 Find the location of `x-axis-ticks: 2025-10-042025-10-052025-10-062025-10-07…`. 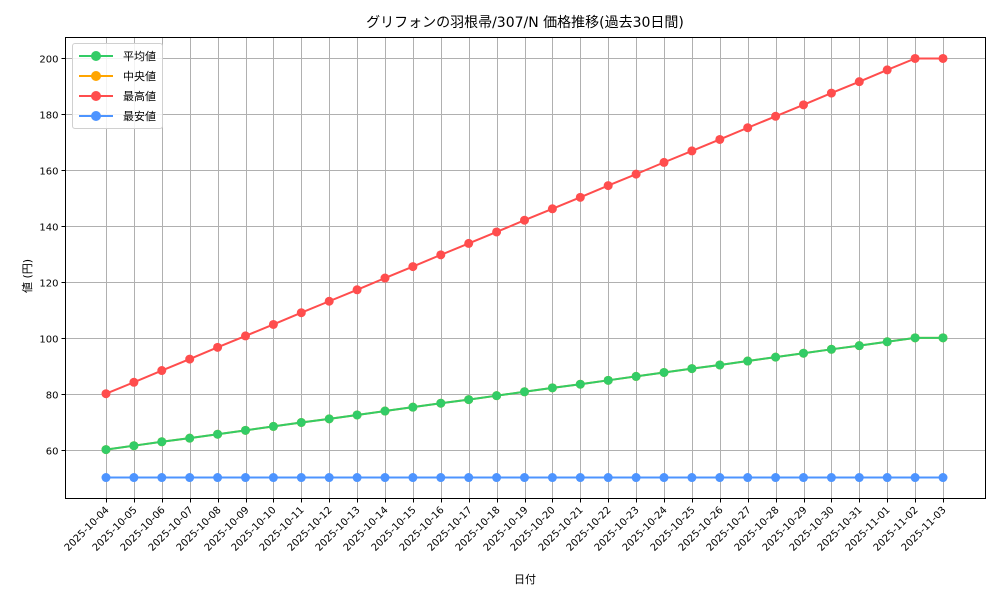

x-axis-ticks: 2025-10-042025-10-052025-10-062025-10-07… is located at coordinates (506, 526).